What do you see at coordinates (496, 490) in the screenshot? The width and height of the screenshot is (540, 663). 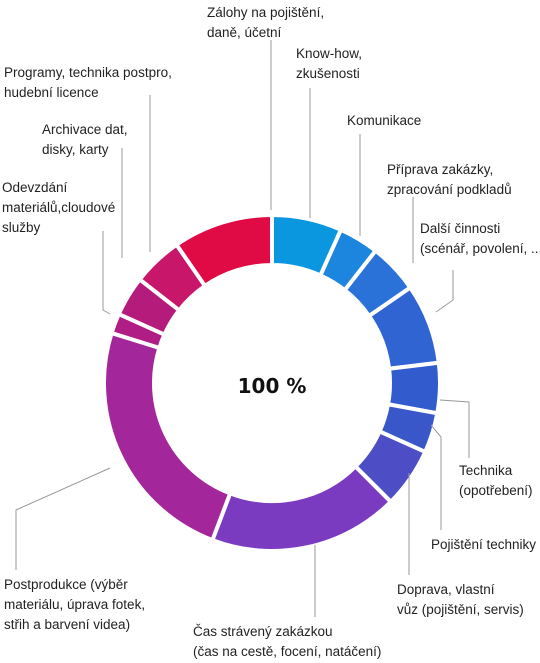 I see `slice-label-line: (opotřebení)` at bounding box center [496, 490].